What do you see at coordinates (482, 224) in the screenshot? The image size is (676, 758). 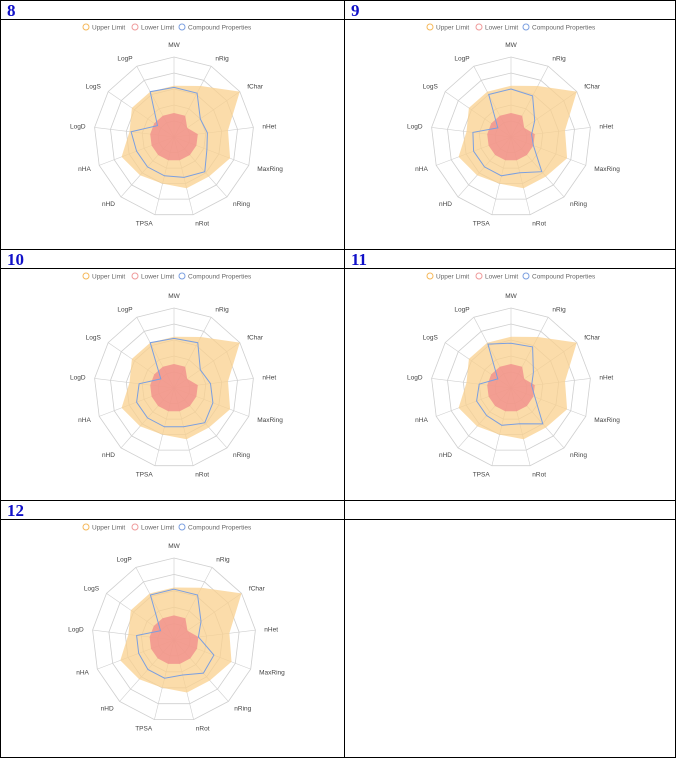 I see `axis-label-tpsa: TPSA` at bounding box center [482, 224].